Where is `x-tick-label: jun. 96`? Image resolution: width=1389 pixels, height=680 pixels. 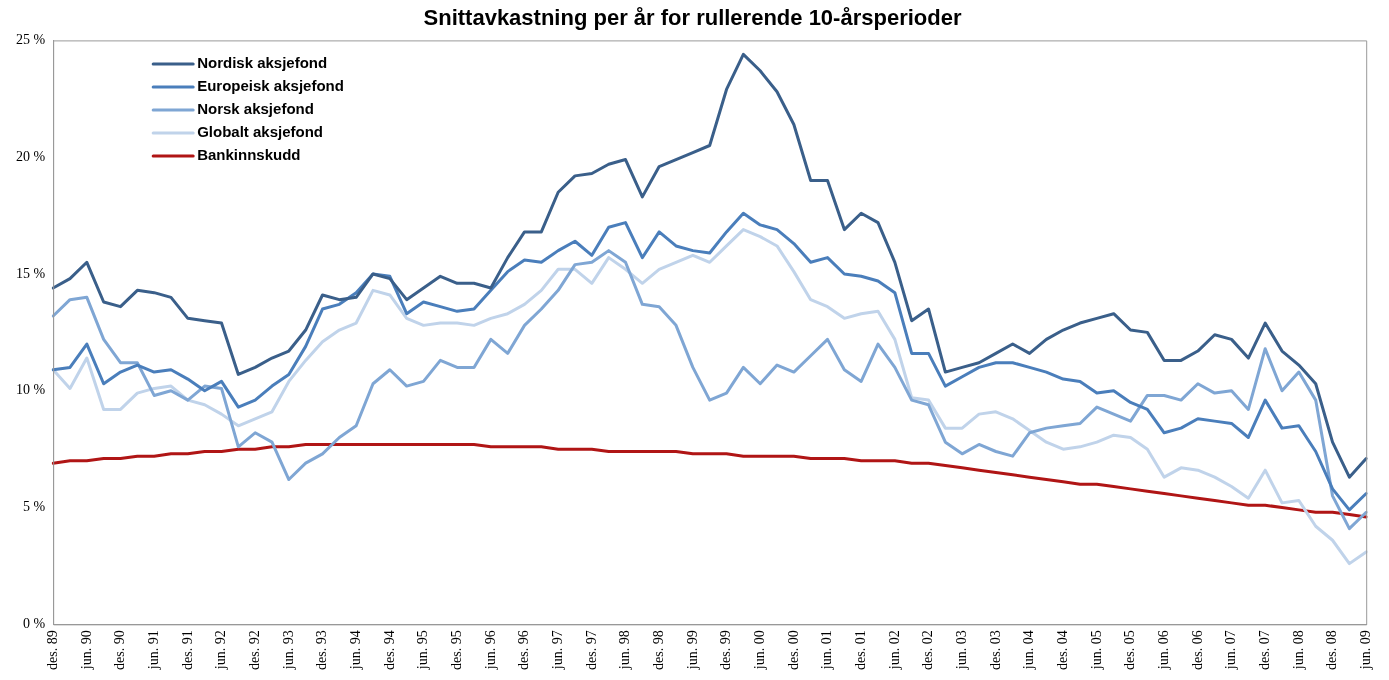
x-tick-label: jun. 96 is located at coordinates (490, 650).